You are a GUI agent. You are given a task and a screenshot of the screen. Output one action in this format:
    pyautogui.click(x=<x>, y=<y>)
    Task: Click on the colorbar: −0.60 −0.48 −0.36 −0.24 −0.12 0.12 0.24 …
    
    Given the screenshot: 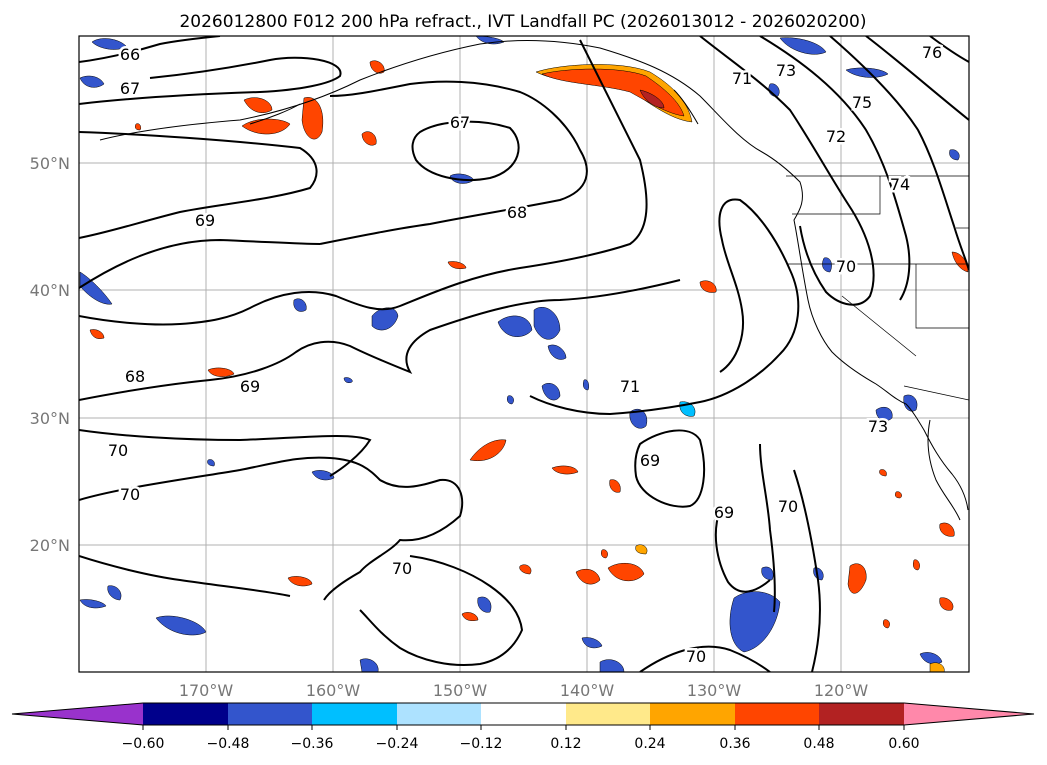 What is the action you would take?
    pyautogui.click(x=523, y=727)
    